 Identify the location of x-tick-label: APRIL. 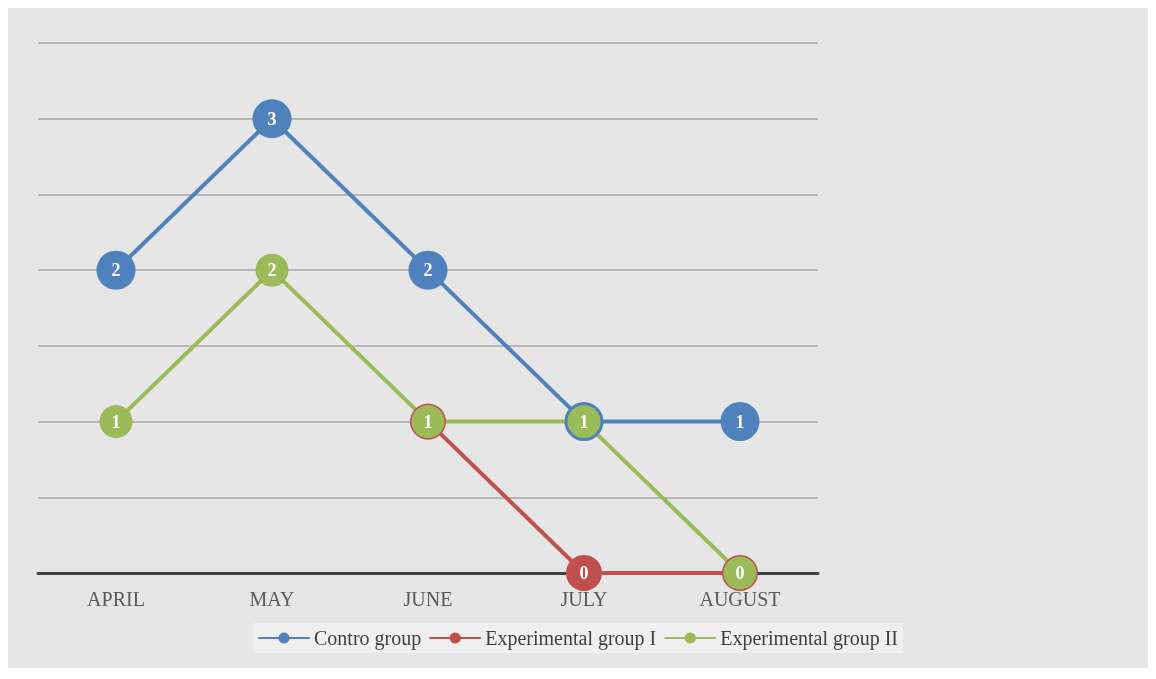
(116, 599).